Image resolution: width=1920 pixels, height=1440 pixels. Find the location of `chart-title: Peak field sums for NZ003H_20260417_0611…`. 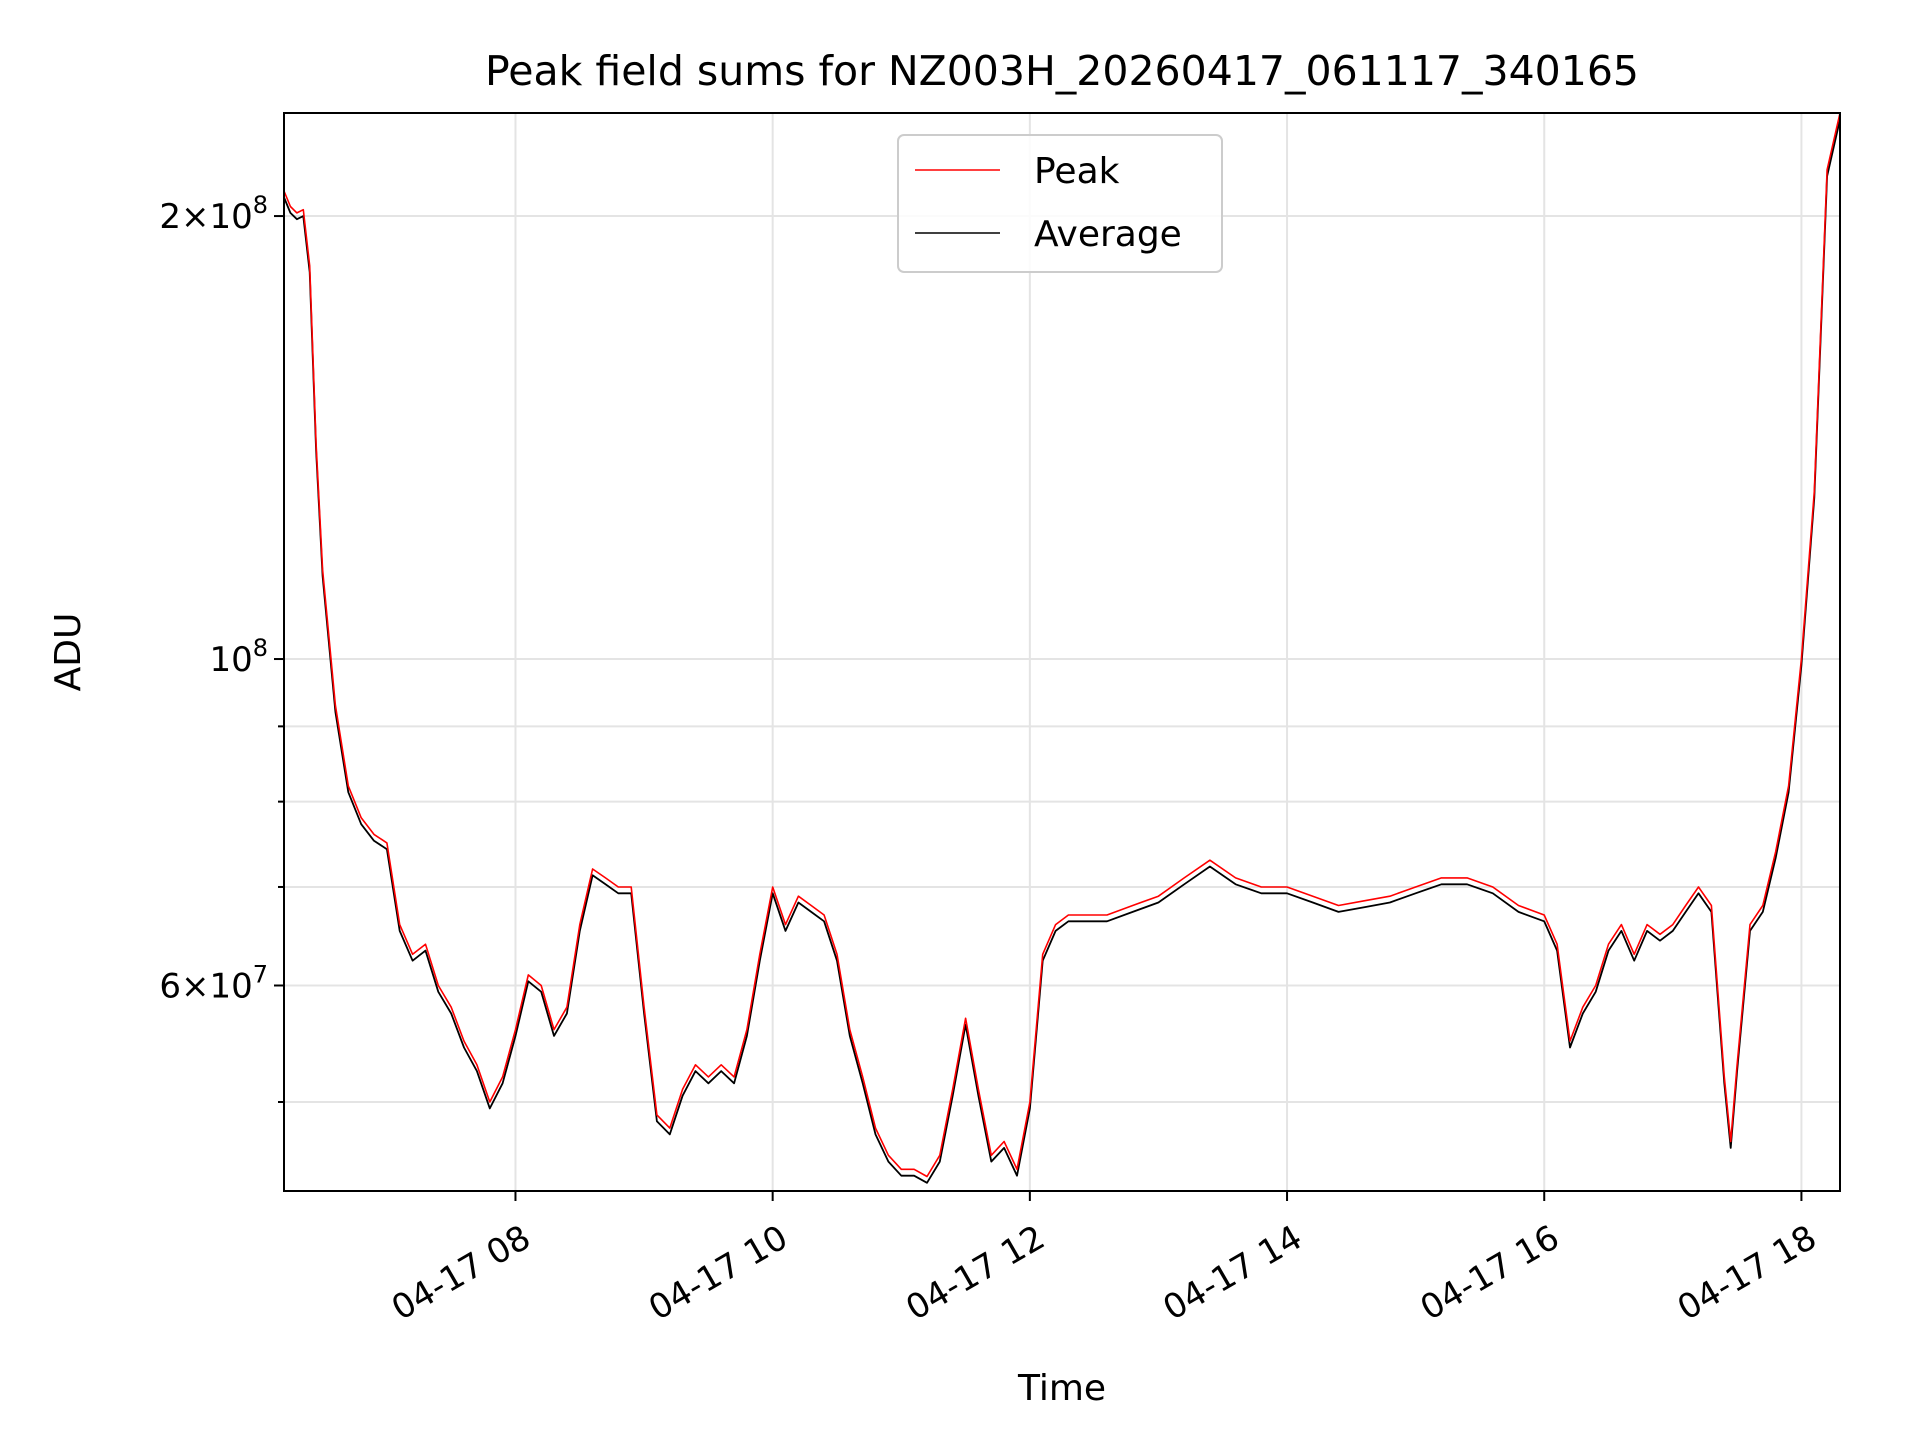

chart-title: Peak field sums for NZ003H_20260417_0611… is located at coordinates (1062, 71).